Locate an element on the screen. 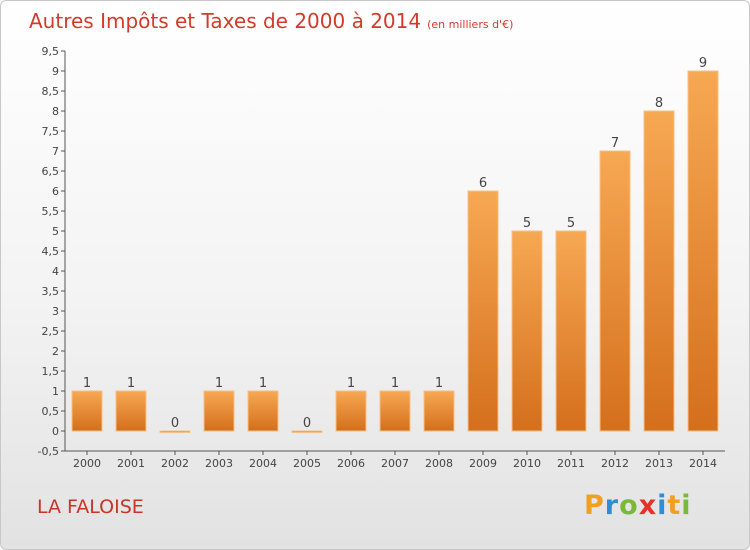 Image resolution: width=750 pixels, height=550 pixels. data-label-2000: 1 is located at coordinates (87, 383).